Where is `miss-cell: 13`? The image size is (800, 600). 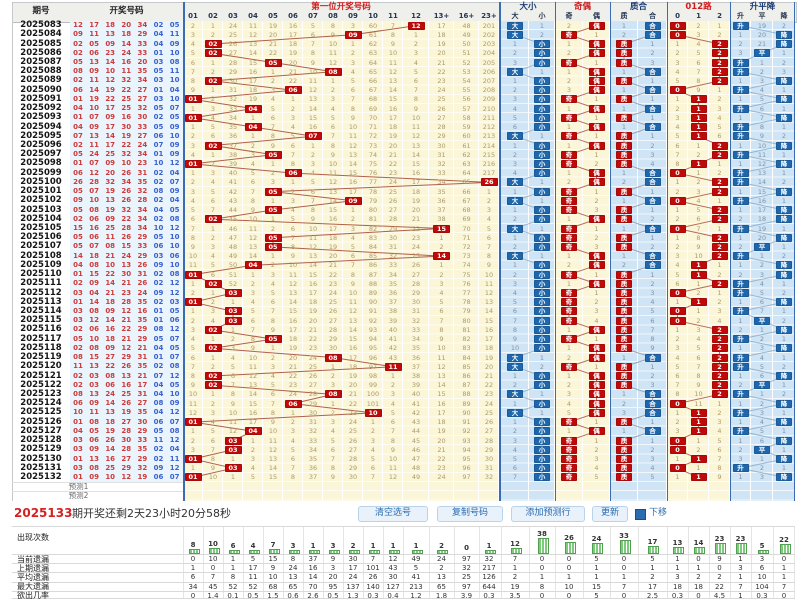 miss-cell: 13 is located at coordinates (253, 385).